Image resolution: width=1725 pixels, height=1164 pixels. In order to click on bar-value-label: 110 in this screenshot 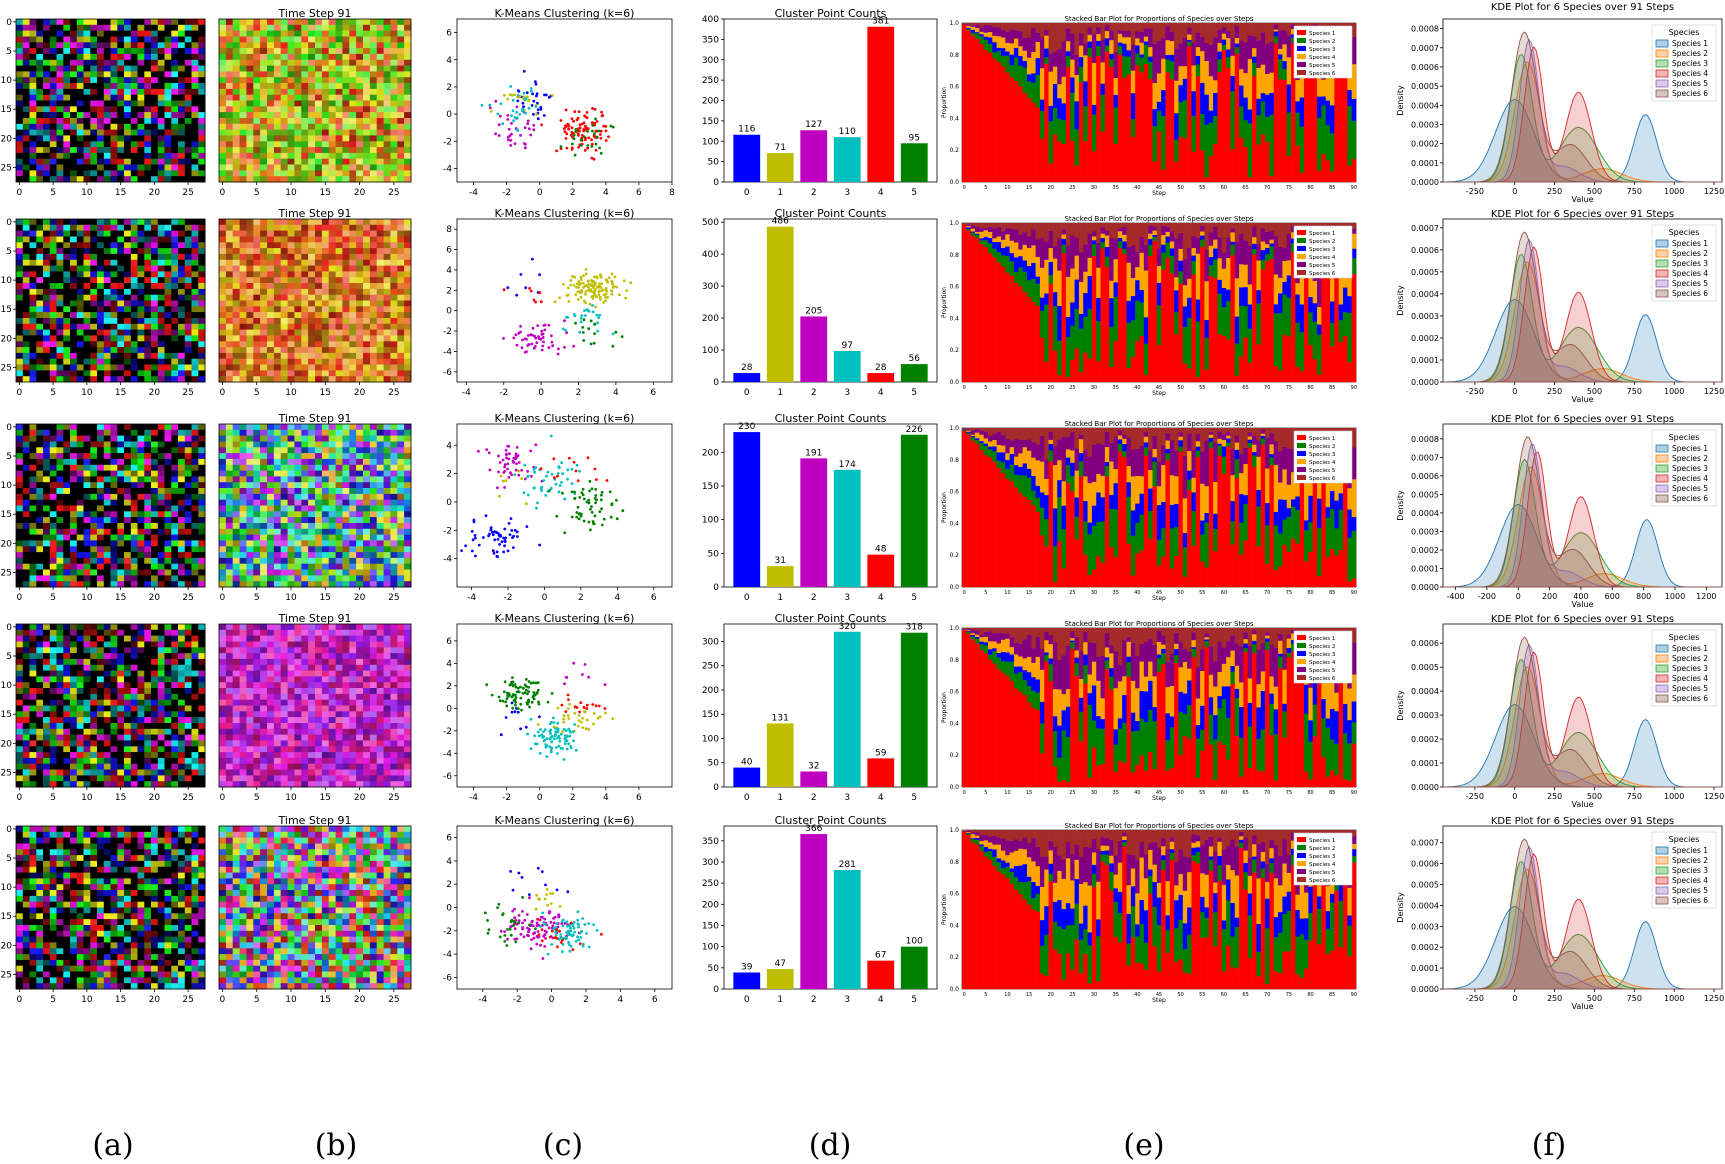, I will do `click(847, 132)`.